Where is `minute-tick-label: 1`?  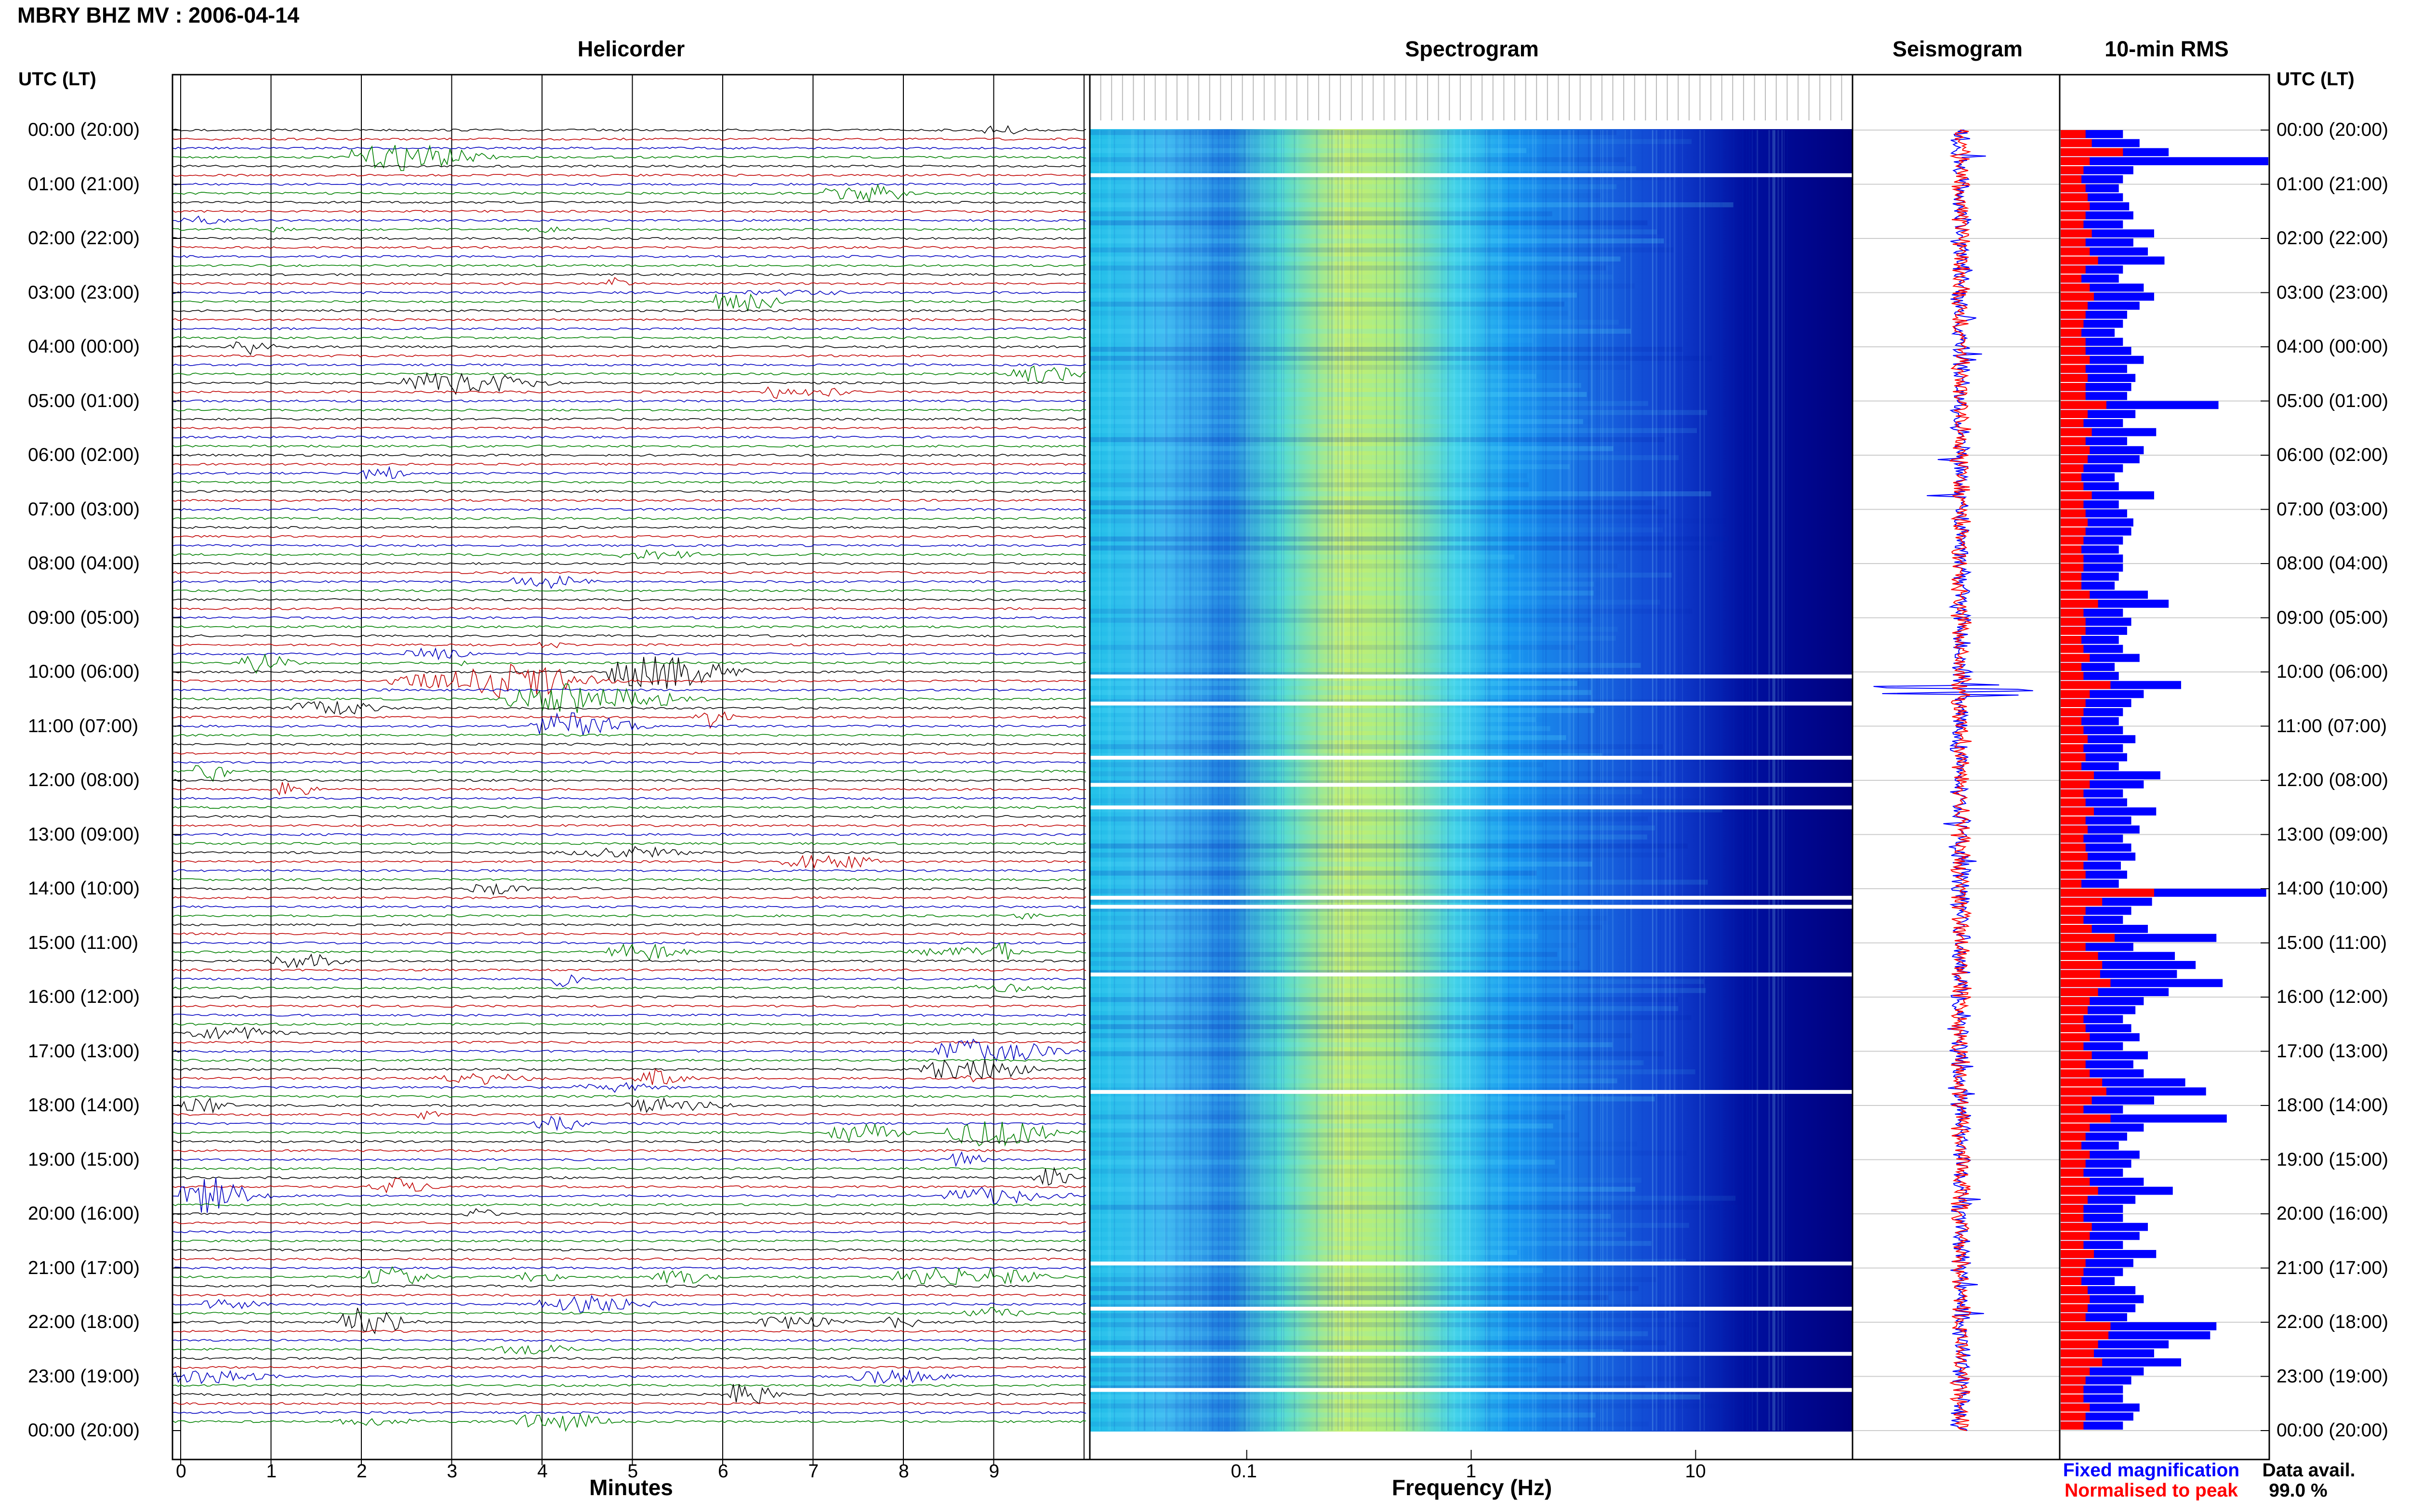 minute-tick-label: 1 is located at coordinates (271, 1471).